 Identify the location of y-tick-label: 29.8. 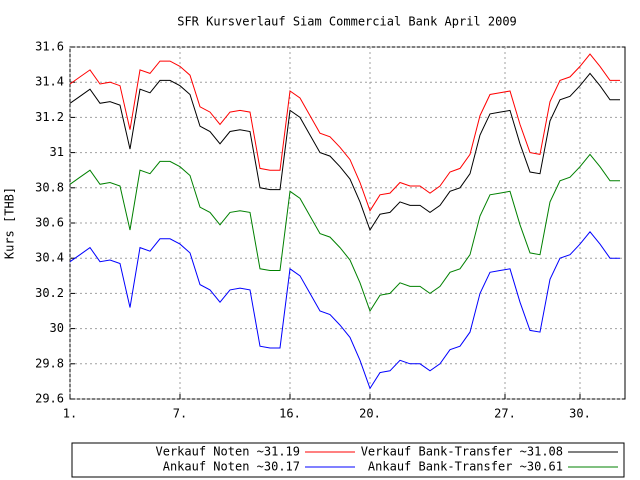
(49, 363).